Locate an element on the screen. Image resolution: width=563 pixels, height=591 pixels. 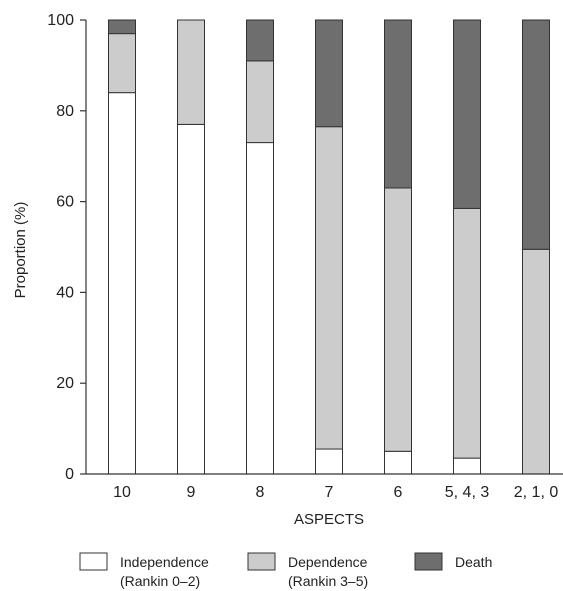
legend-label: Independence is located at coordinates (164, 562).